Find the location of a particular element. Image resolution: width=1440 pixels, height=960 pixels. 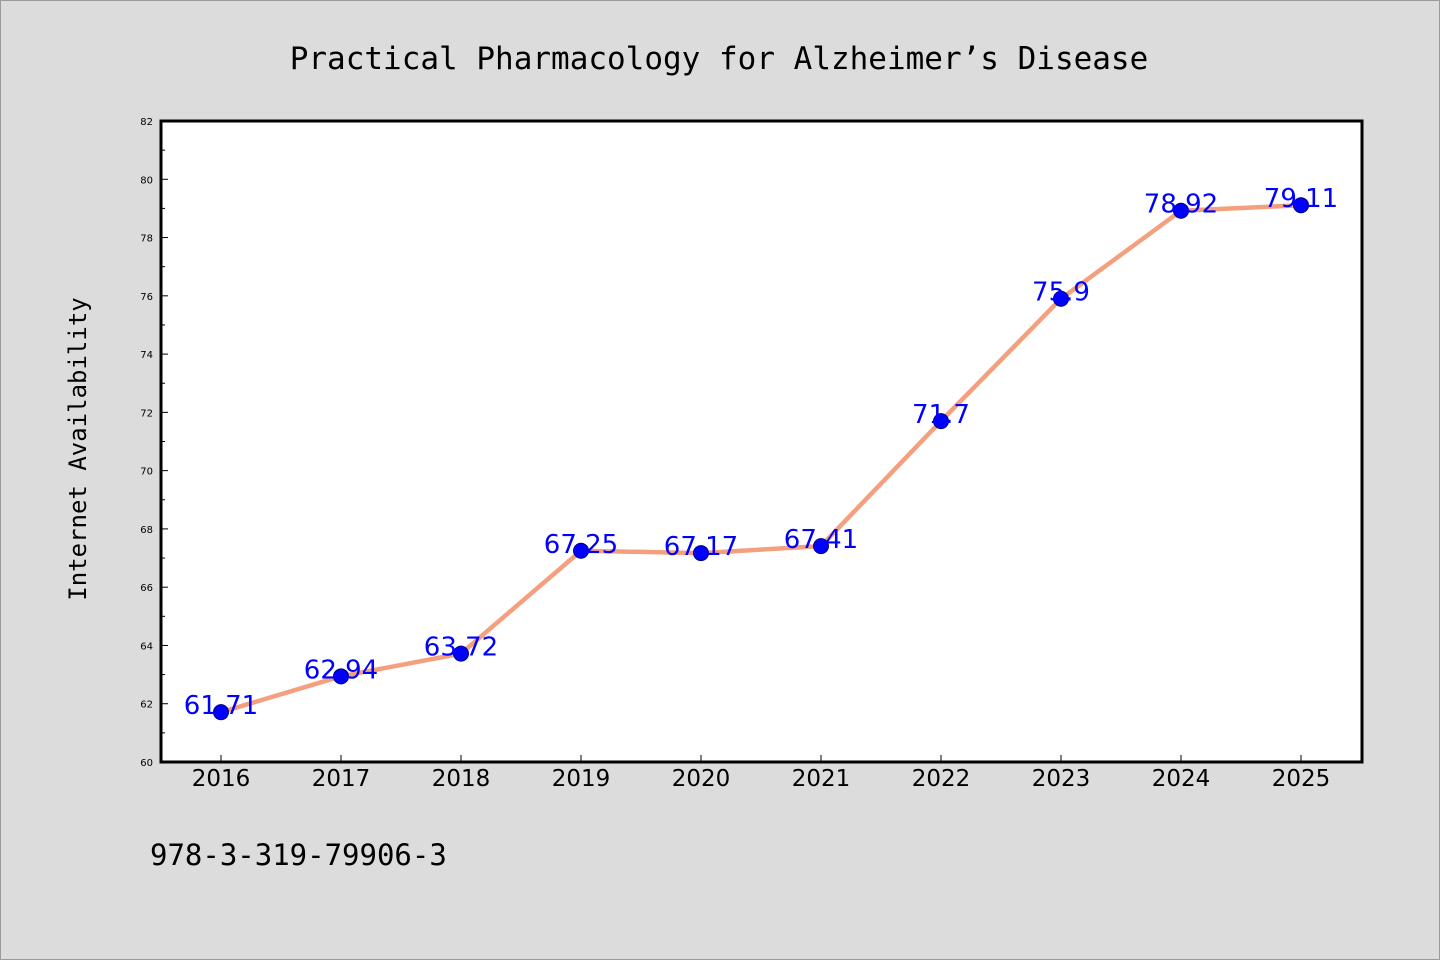

data-label: 61.71 is located at coordinates (221, 706).